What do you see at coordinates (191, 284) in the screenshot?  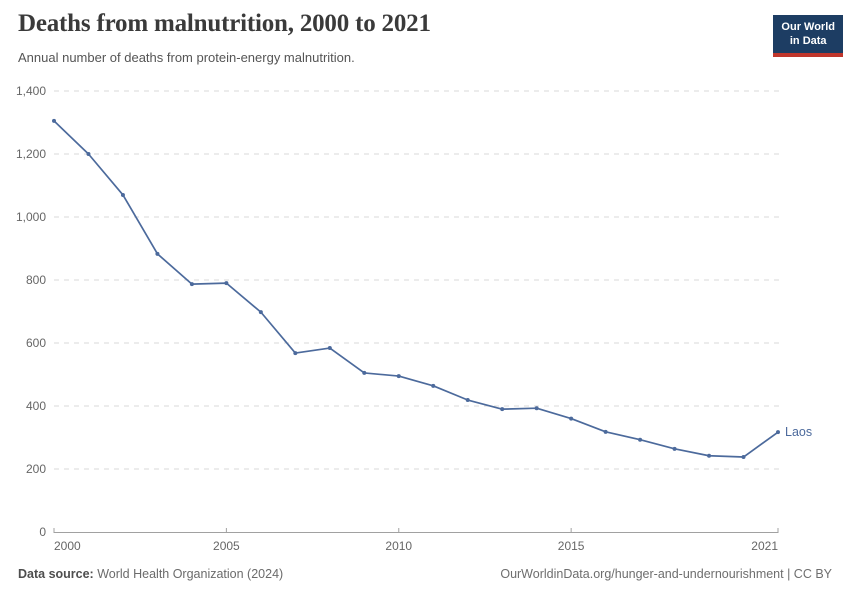 I see `data-point-2004` at bounding box center [191, 284].